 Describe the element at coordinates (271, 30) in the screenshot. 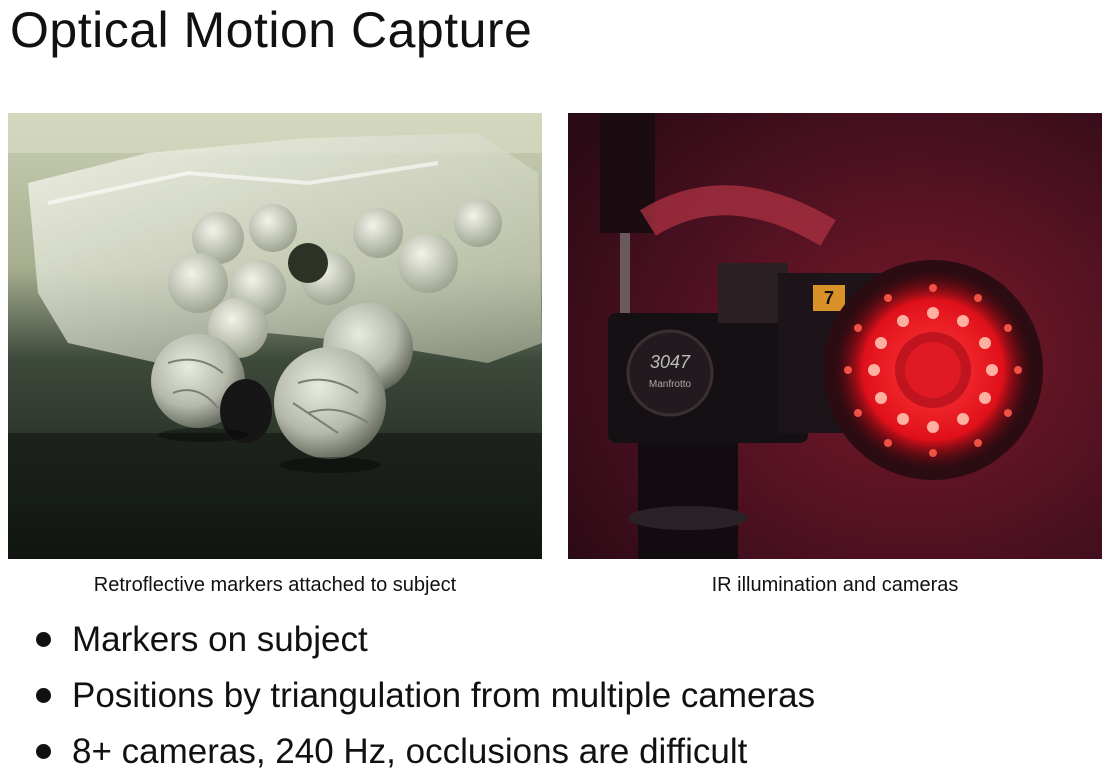

I see `slide-title: Optical Motion Capture` at that location.